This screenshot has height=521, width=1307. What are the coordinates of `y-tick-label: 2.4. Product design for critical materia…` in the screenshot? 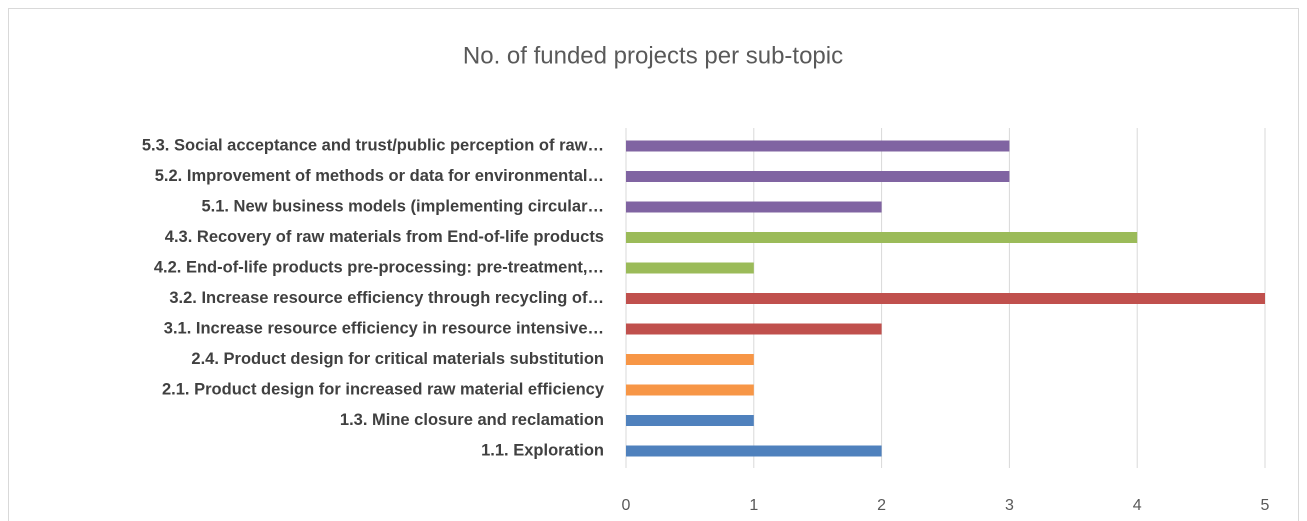 It's located at (397, 359).